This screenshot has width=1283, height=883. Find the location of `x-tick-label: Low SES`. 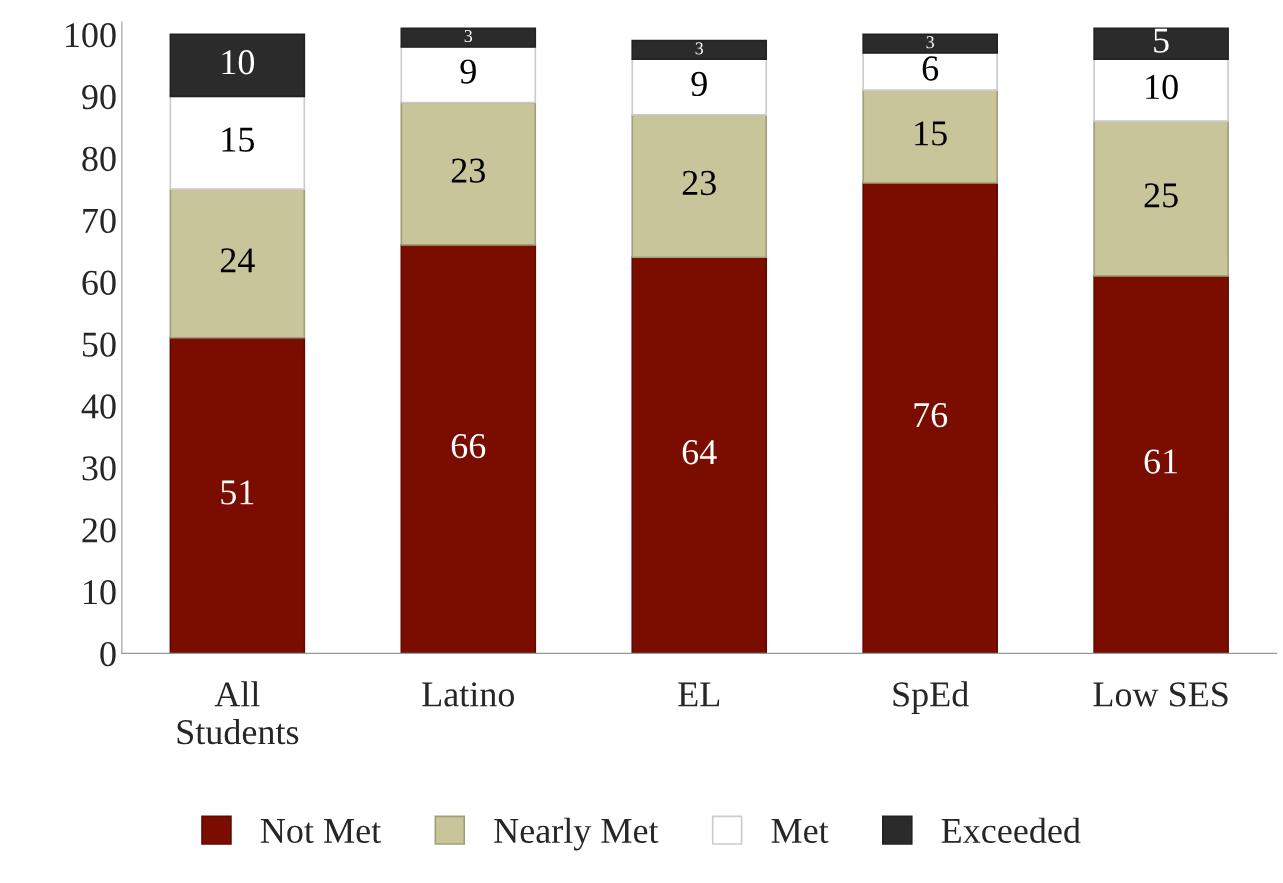

x-tick-label: Low SES is located at coordinates (1160, 694).